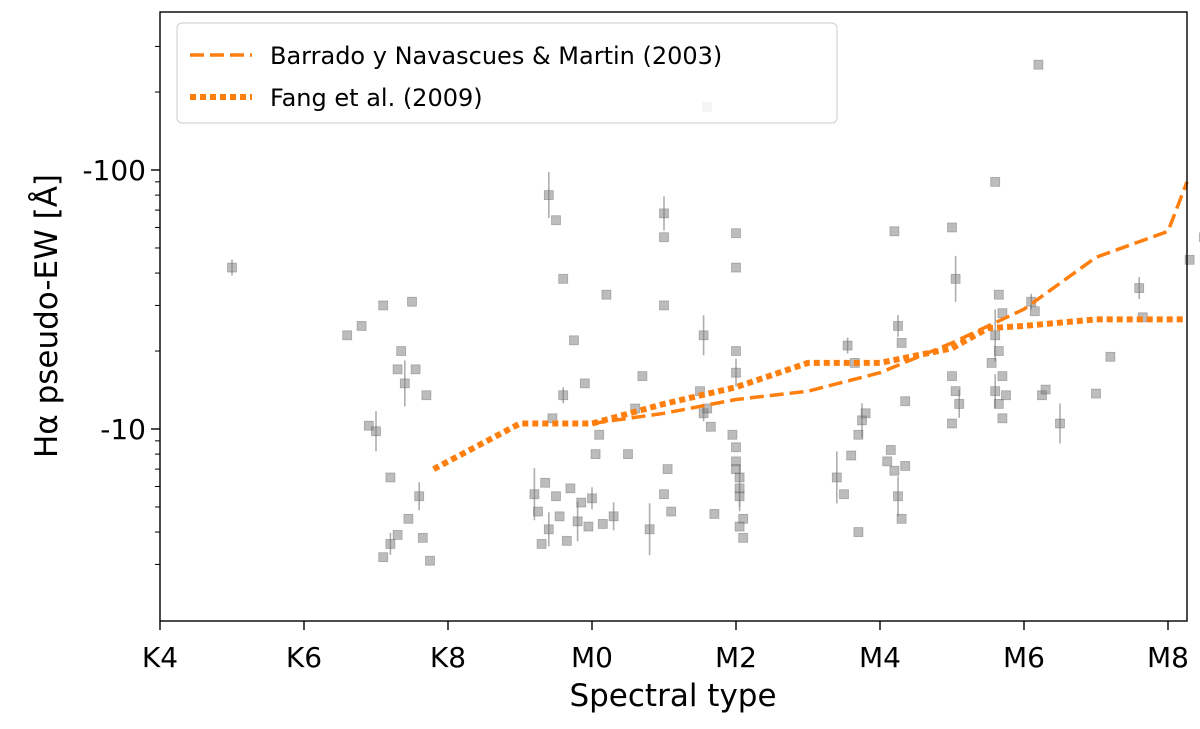 This screenshot has height=729, width=1200. Describe the element at coordinates (1024, 657) in the screenshot. I see `x-tick-label: M6` at that location.